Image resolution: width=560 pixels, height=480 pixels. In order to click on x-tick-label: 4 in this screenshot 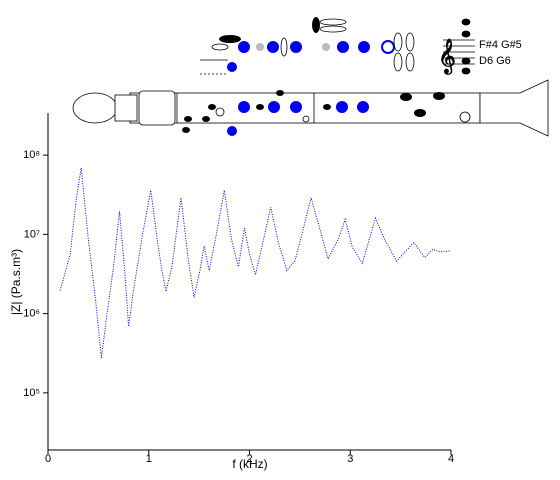, I will do `click(451, 459)`.